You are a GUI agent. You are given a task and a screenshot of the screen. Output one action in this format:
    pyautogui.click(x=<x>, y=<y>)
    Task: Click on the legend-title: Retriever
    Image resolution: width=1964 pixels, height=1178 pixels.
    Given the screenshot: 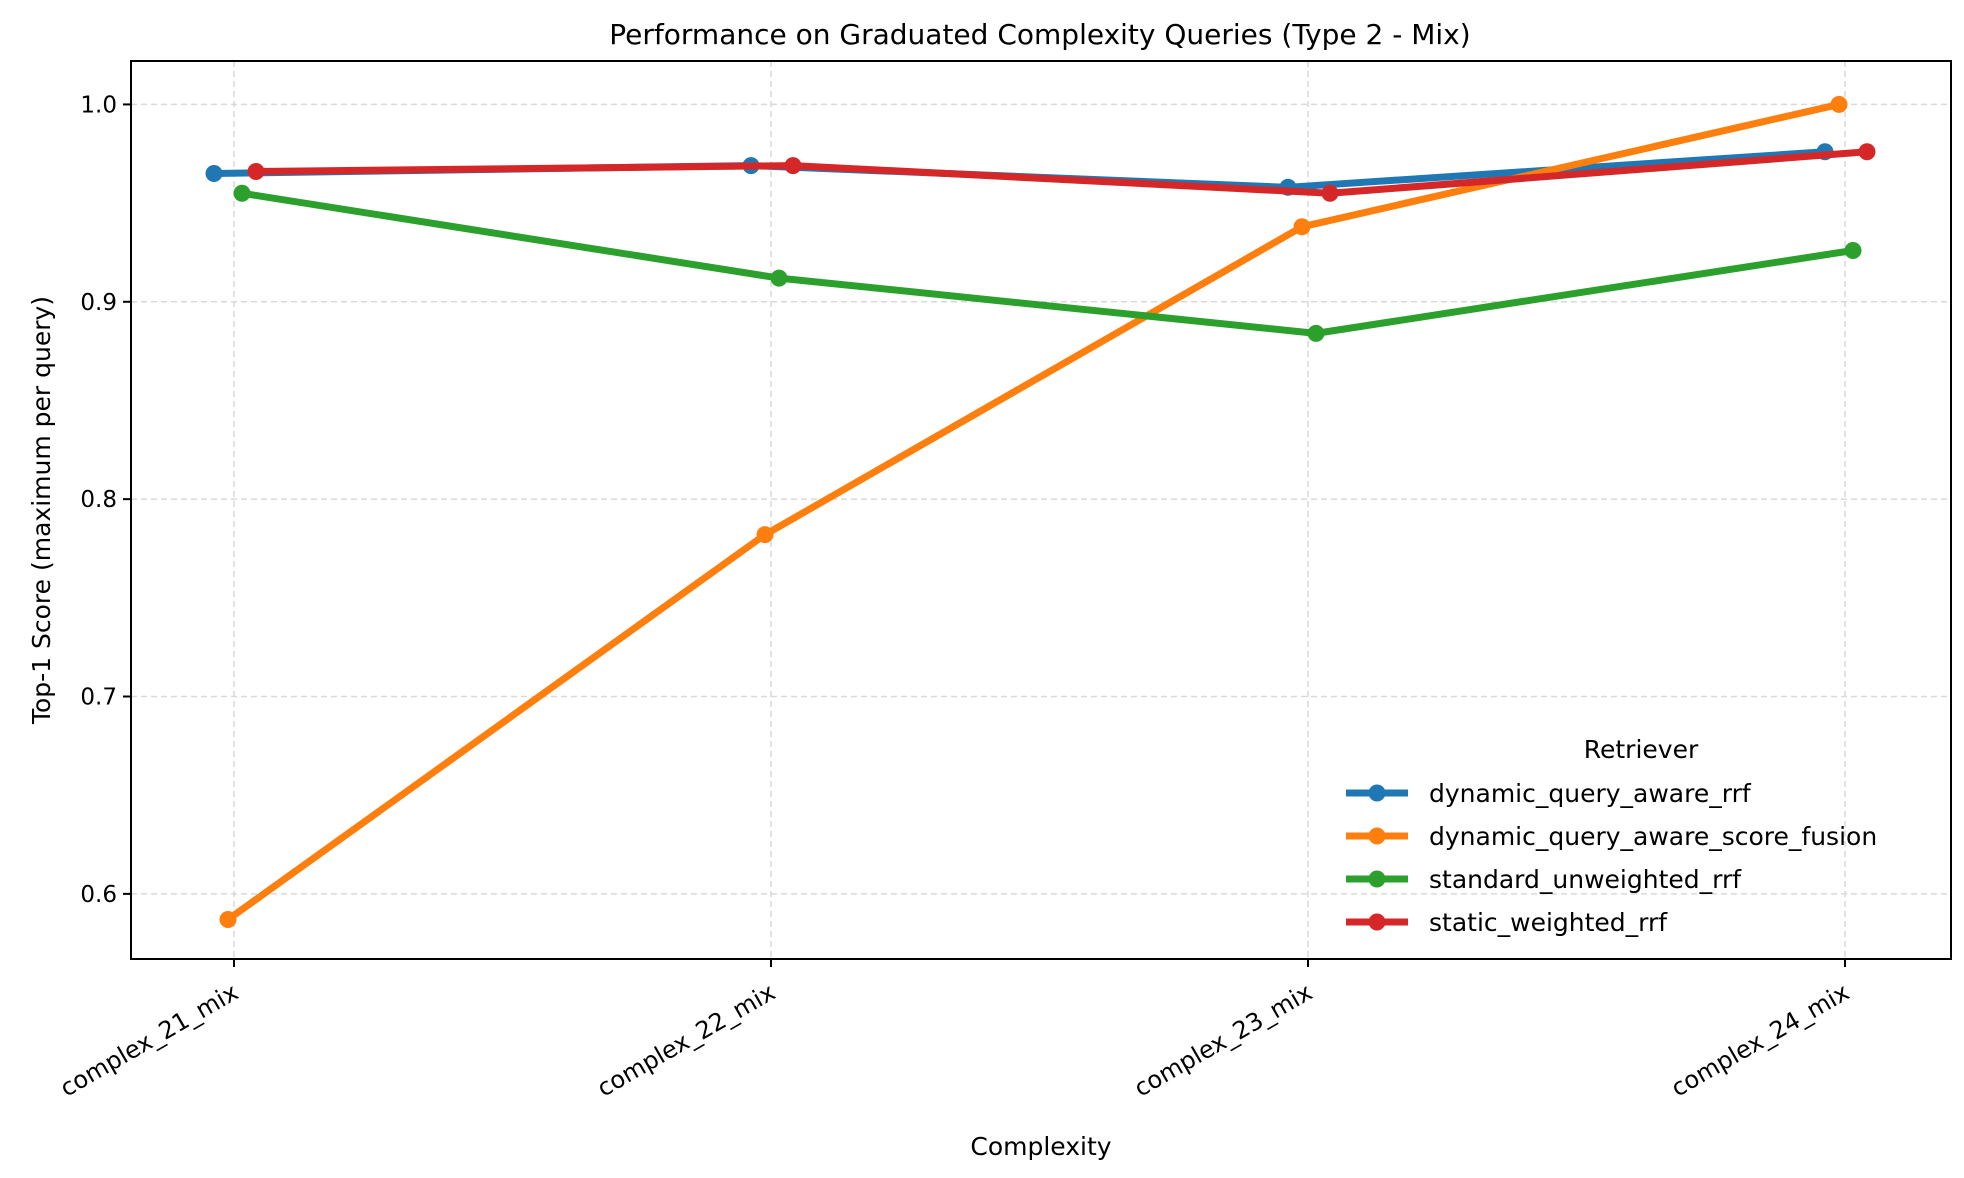 What is the action you would take?
    pyautogui.click(x=1641, y=749)
    